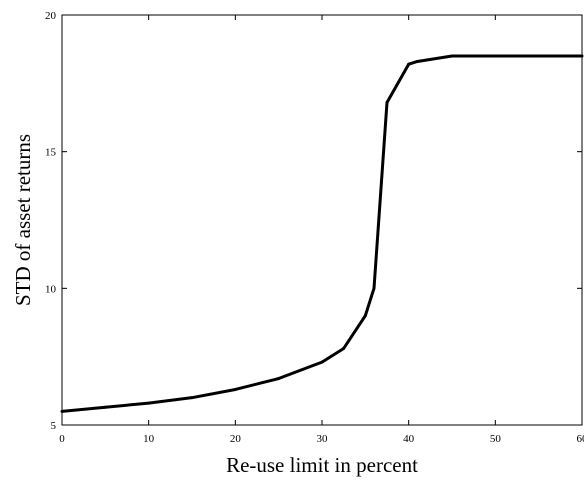 Image resolution: width=584 pixels, height=484 pixels. I want to click on x-tick-label: 10, so click(149, 439).